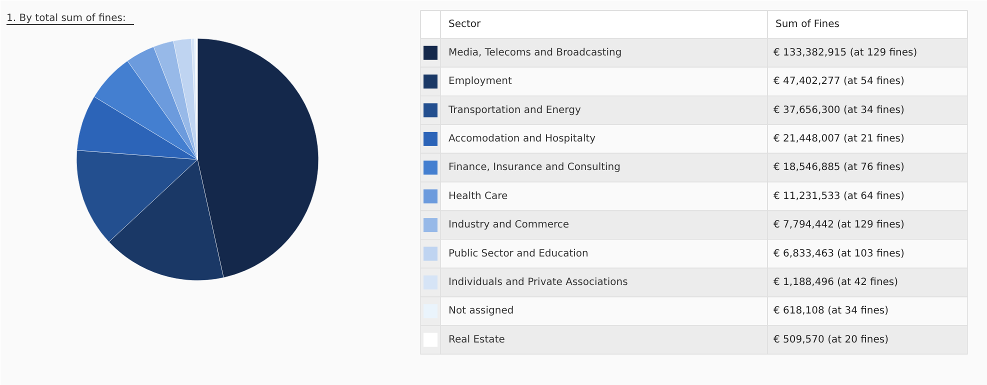 This screenshot has height=385, width=987. What do you see at coordinates (839, 110) in the screenshot?
I see `data-label: € 37,656,300 (at 34 fines)` at bounding box center [839, 110].